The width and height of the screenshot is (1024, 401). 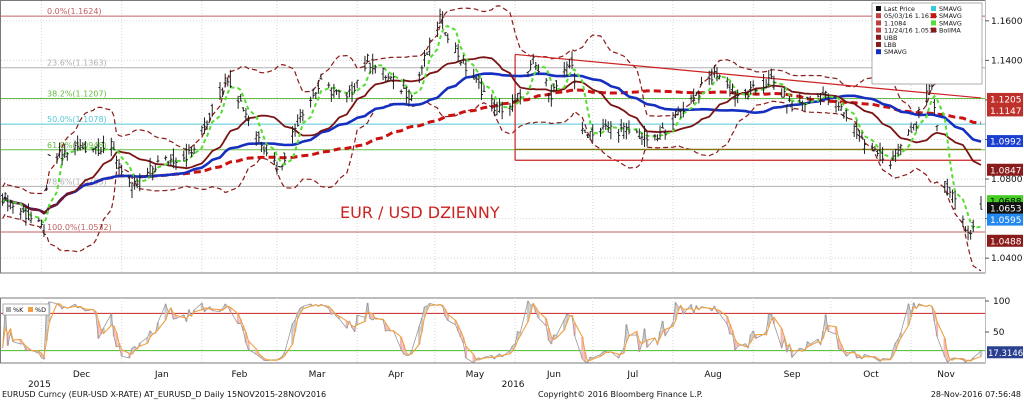 I want to click on price-tick-label: 1.0800, so click(x=1007, y=180).